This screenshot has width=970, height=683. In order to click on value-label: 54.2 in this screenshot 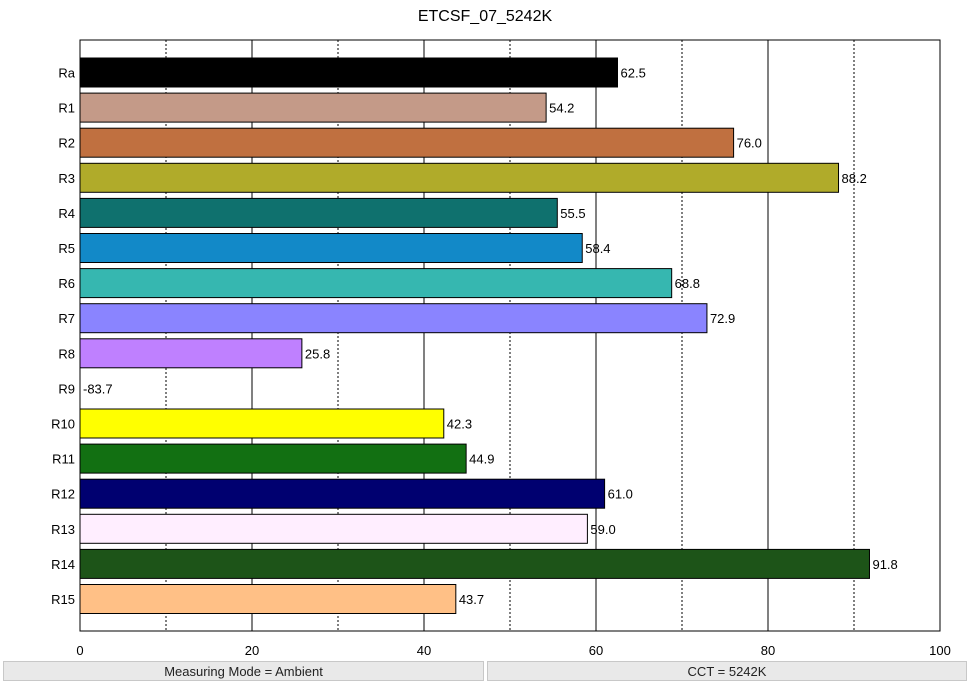, I will do `click(561, 108)`.